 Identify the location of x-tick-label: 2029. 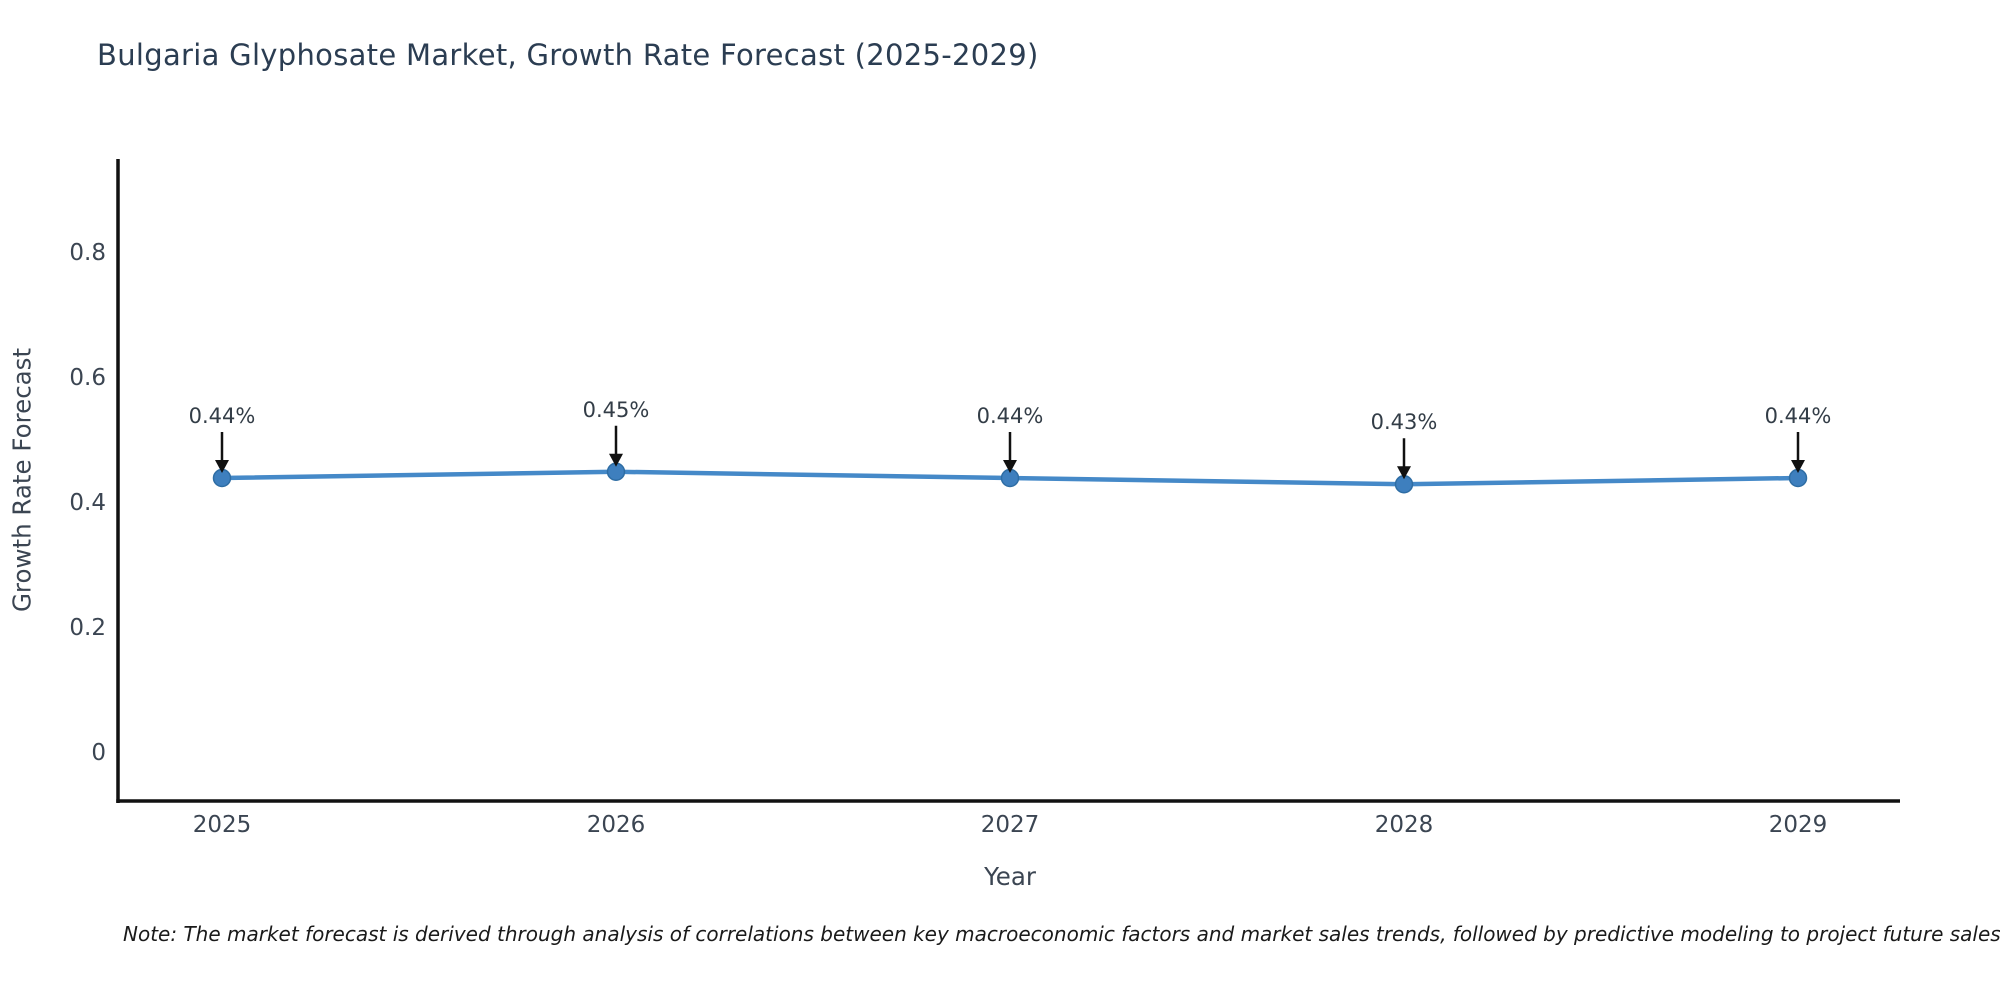
(1798, 825).